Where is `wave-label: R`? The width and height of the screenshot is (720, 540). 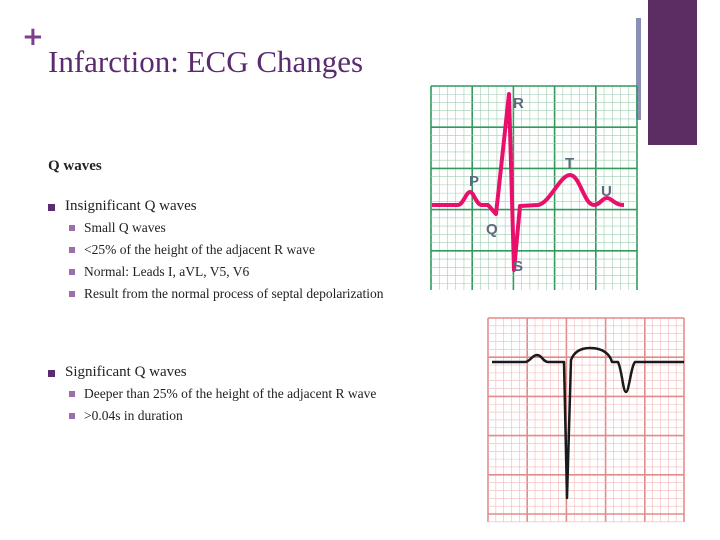
wave-label: R is located at coordinates (518, 103).